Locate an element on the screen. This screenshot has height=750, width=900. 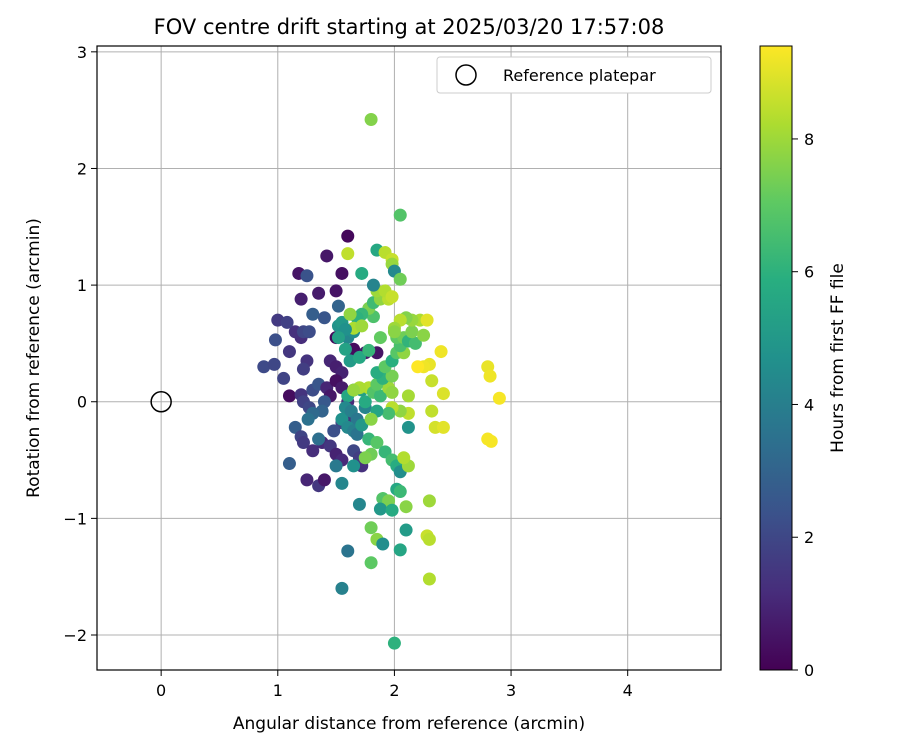
reference-marker is located at coordinates (161, 401).